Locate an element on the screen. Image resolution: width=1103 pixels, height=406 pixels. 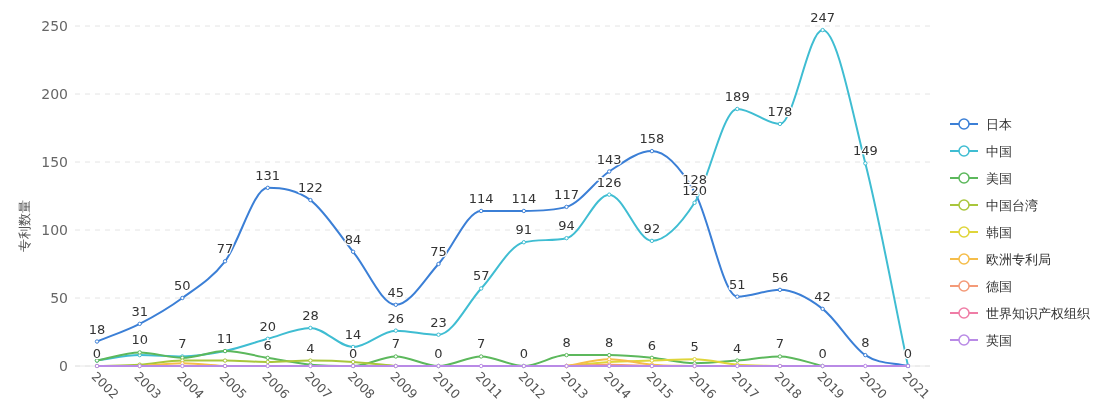
data-label: 31 is located at coordinates (139, 311).